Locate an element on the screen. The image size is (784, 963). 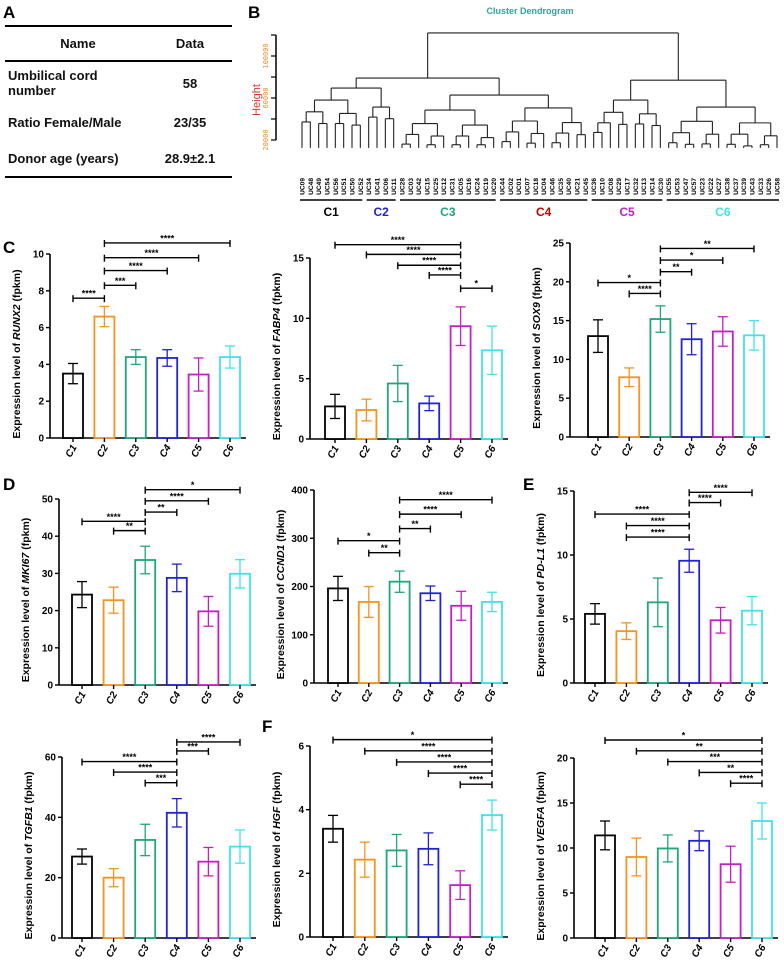
y-tick-label: 40 is located at coordinates (48, 537).